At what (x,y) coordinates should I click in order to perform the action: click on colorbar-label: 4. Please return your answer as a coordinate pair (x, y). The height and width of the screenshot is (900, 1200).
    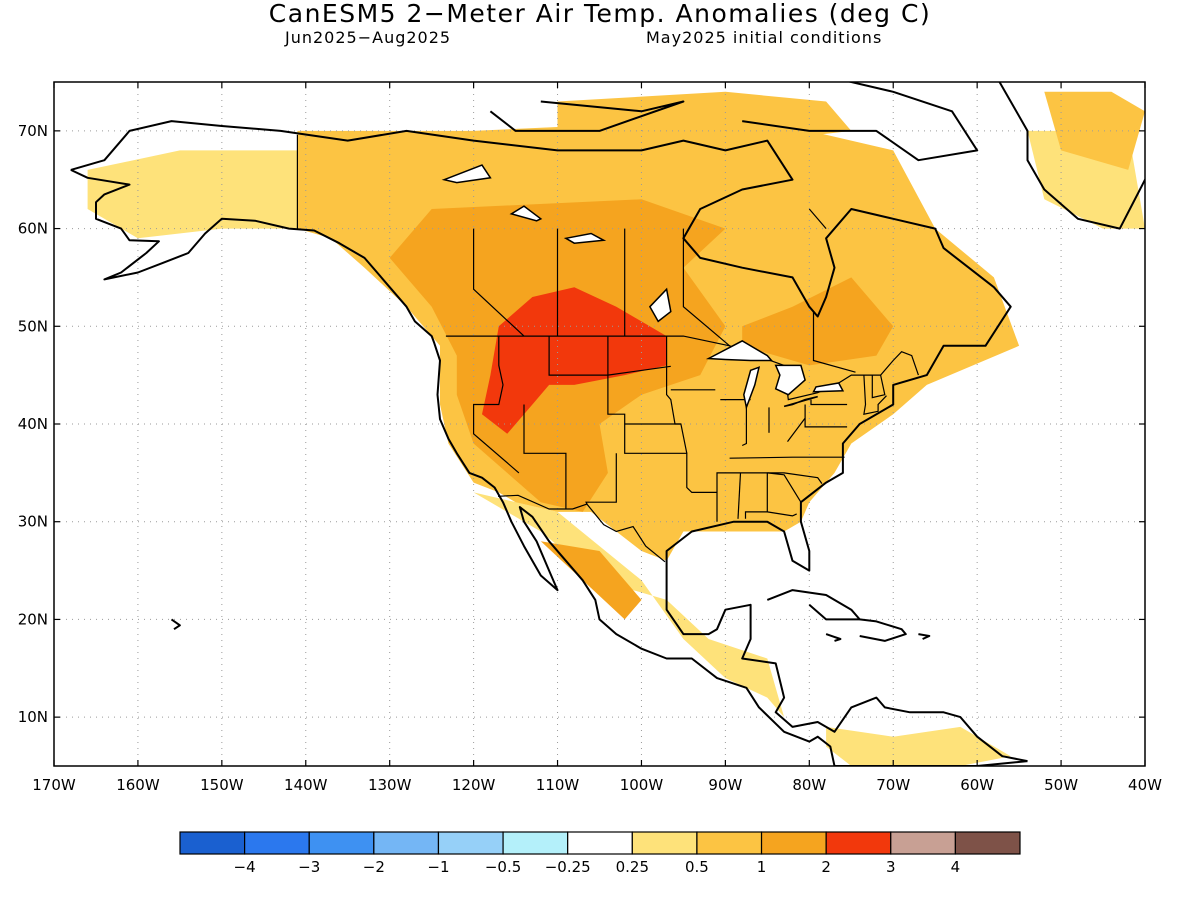
    Looking at the image, I should click on (956, 867).